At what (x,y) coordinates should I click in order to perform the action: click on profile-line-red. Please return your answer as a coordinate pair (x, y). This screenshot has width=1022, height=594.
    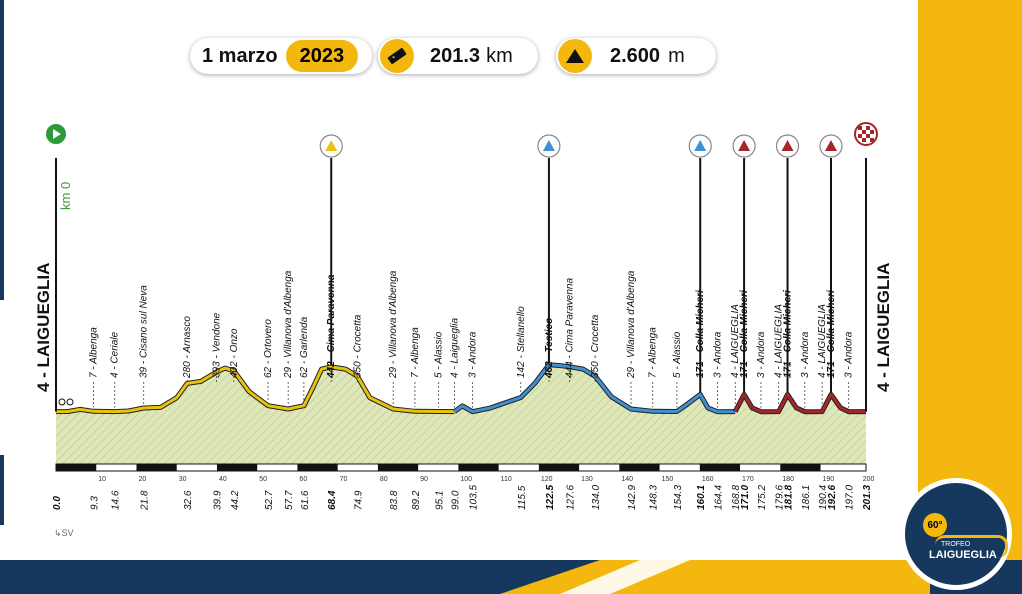
    Looking at the image, I should click on (800, 403).